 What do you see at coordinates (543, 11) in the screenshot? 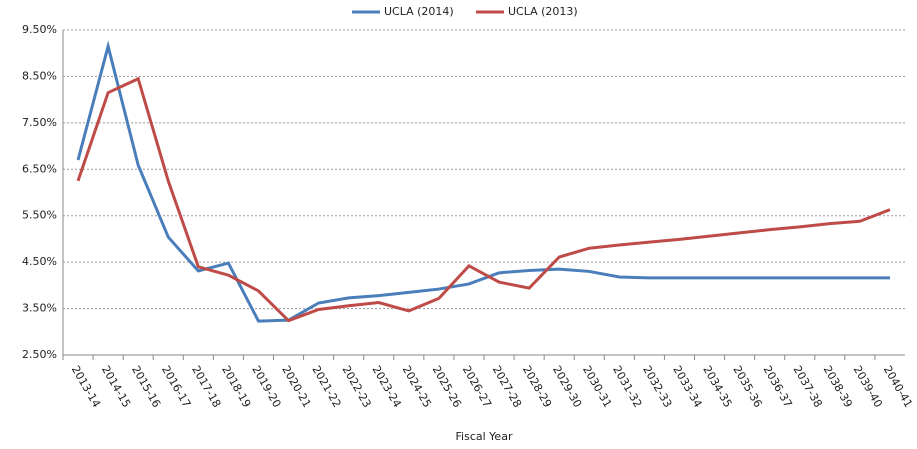
I see `legend-label: UCLA (2013)` at bounding box center [543, 11].